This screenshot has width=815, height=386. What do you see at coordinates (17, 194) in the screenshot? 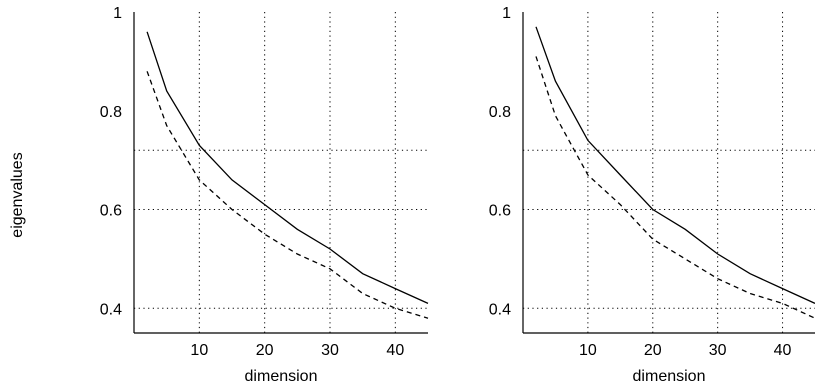
I see `shared-y-axis-label: eigenvalues` at bounding box center [17, 194].